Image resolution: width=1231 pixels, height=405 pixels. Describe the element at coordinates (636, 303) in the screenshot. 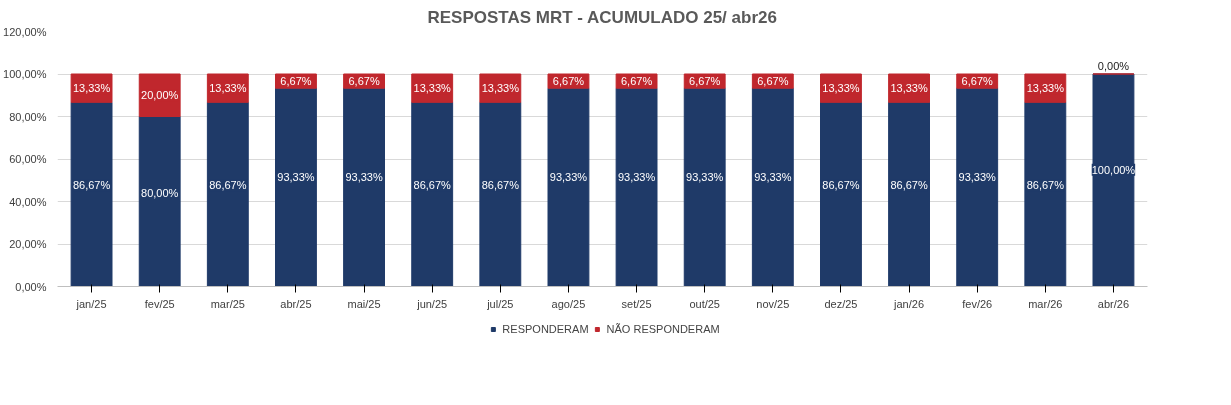

I see `x-tick-label: set/25` at that location.